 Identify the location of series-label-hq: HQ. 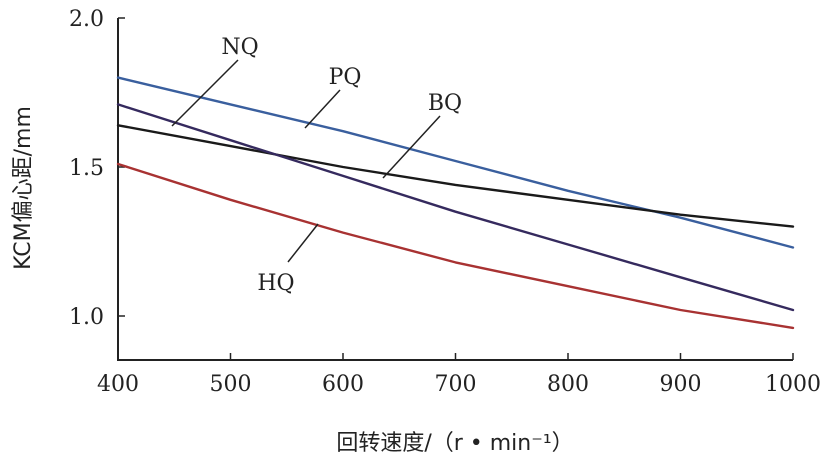
(275, 283).